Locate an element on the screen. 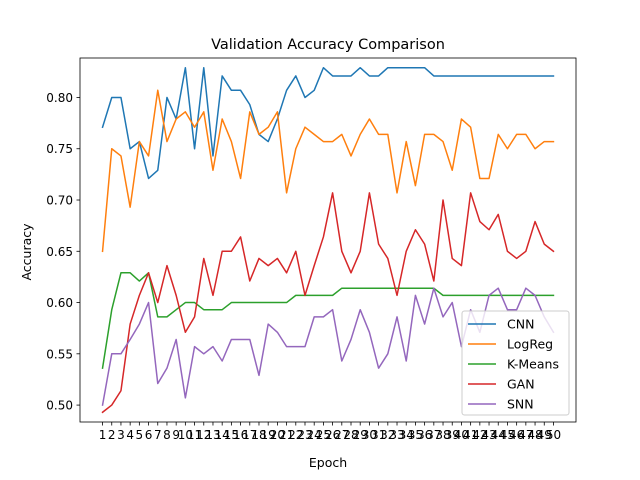 Image resolution: width=640 pixels, height=480 pixels. x-tick-label: 46 is located at coordinates (516, 435).